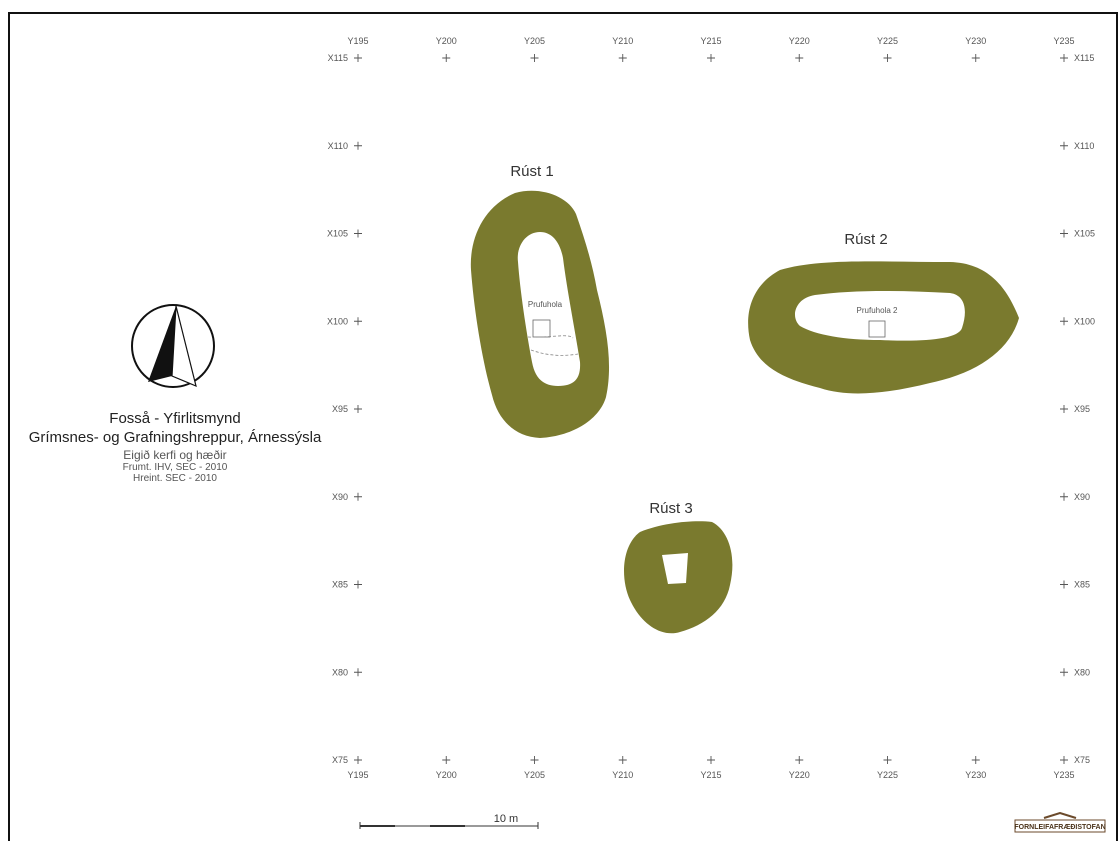  What do you see at coordinates (1084, 146) in the screenshot?
I see `grid-label-x-right: X110` at bounding box center [1084, 146].